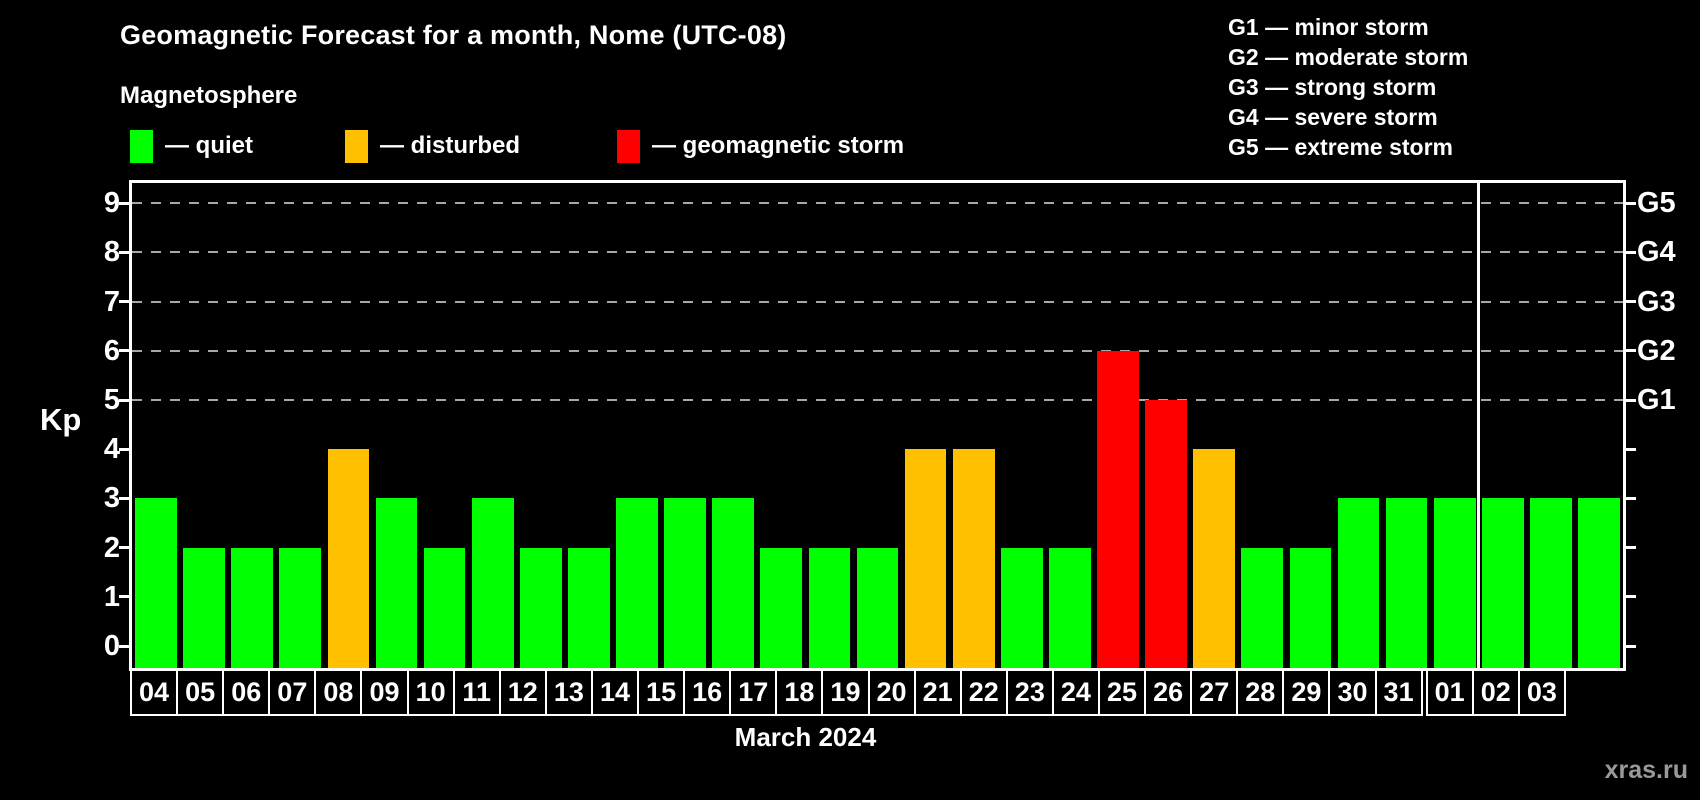  Describe the element at coordinates (568, 692) in the screenshot. I see `day-label-13: 13` at that location.